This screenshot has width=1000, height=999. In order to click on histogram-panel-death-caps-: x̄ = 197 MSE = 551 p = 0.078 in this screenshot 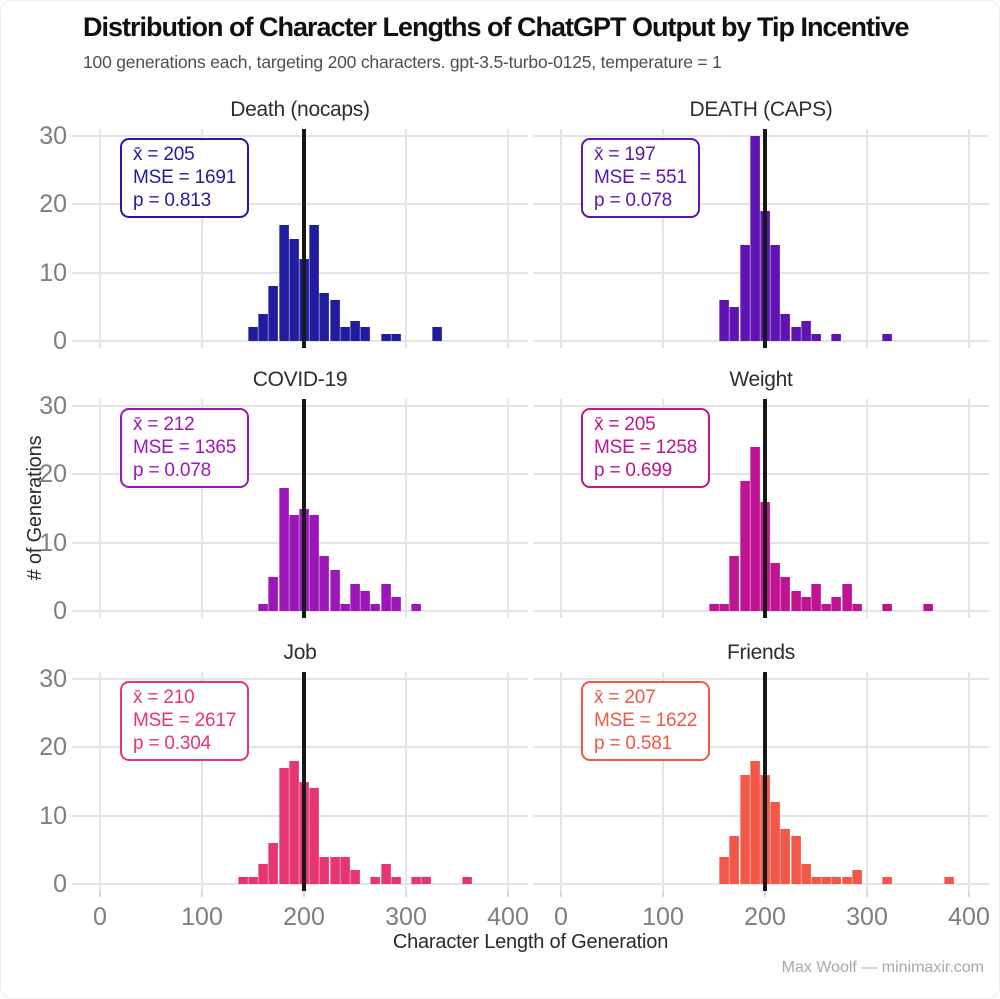, I will do `click(761, 238)`.